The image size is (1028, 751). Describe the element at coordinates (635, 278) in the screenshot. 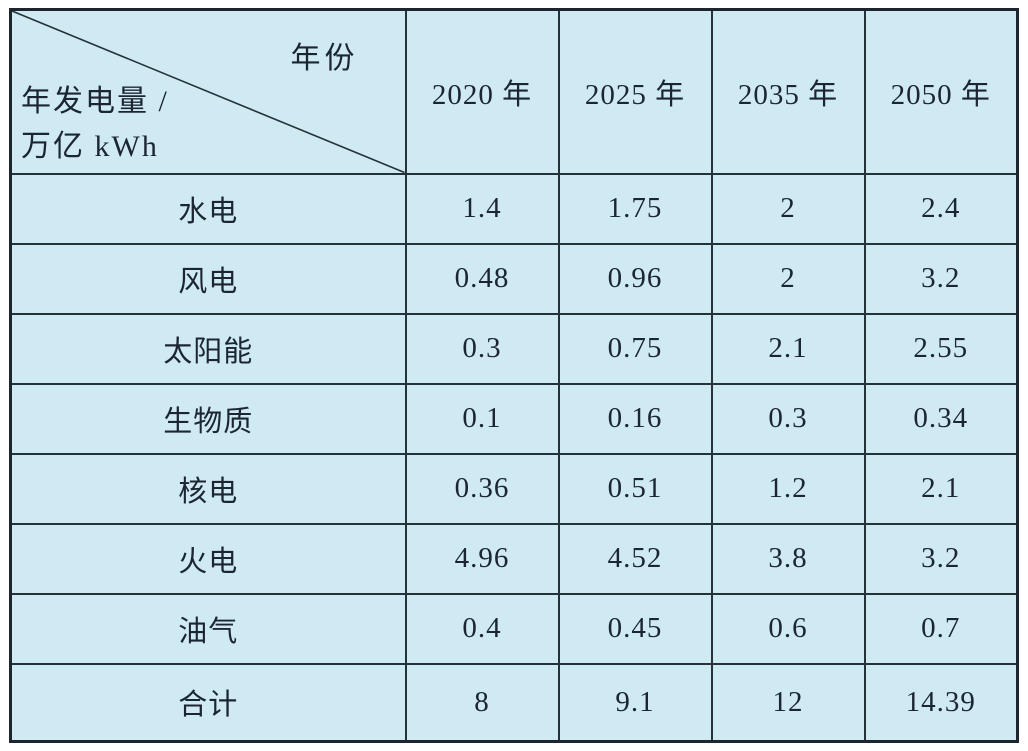

I see `value-cell: 0.96` at that location.